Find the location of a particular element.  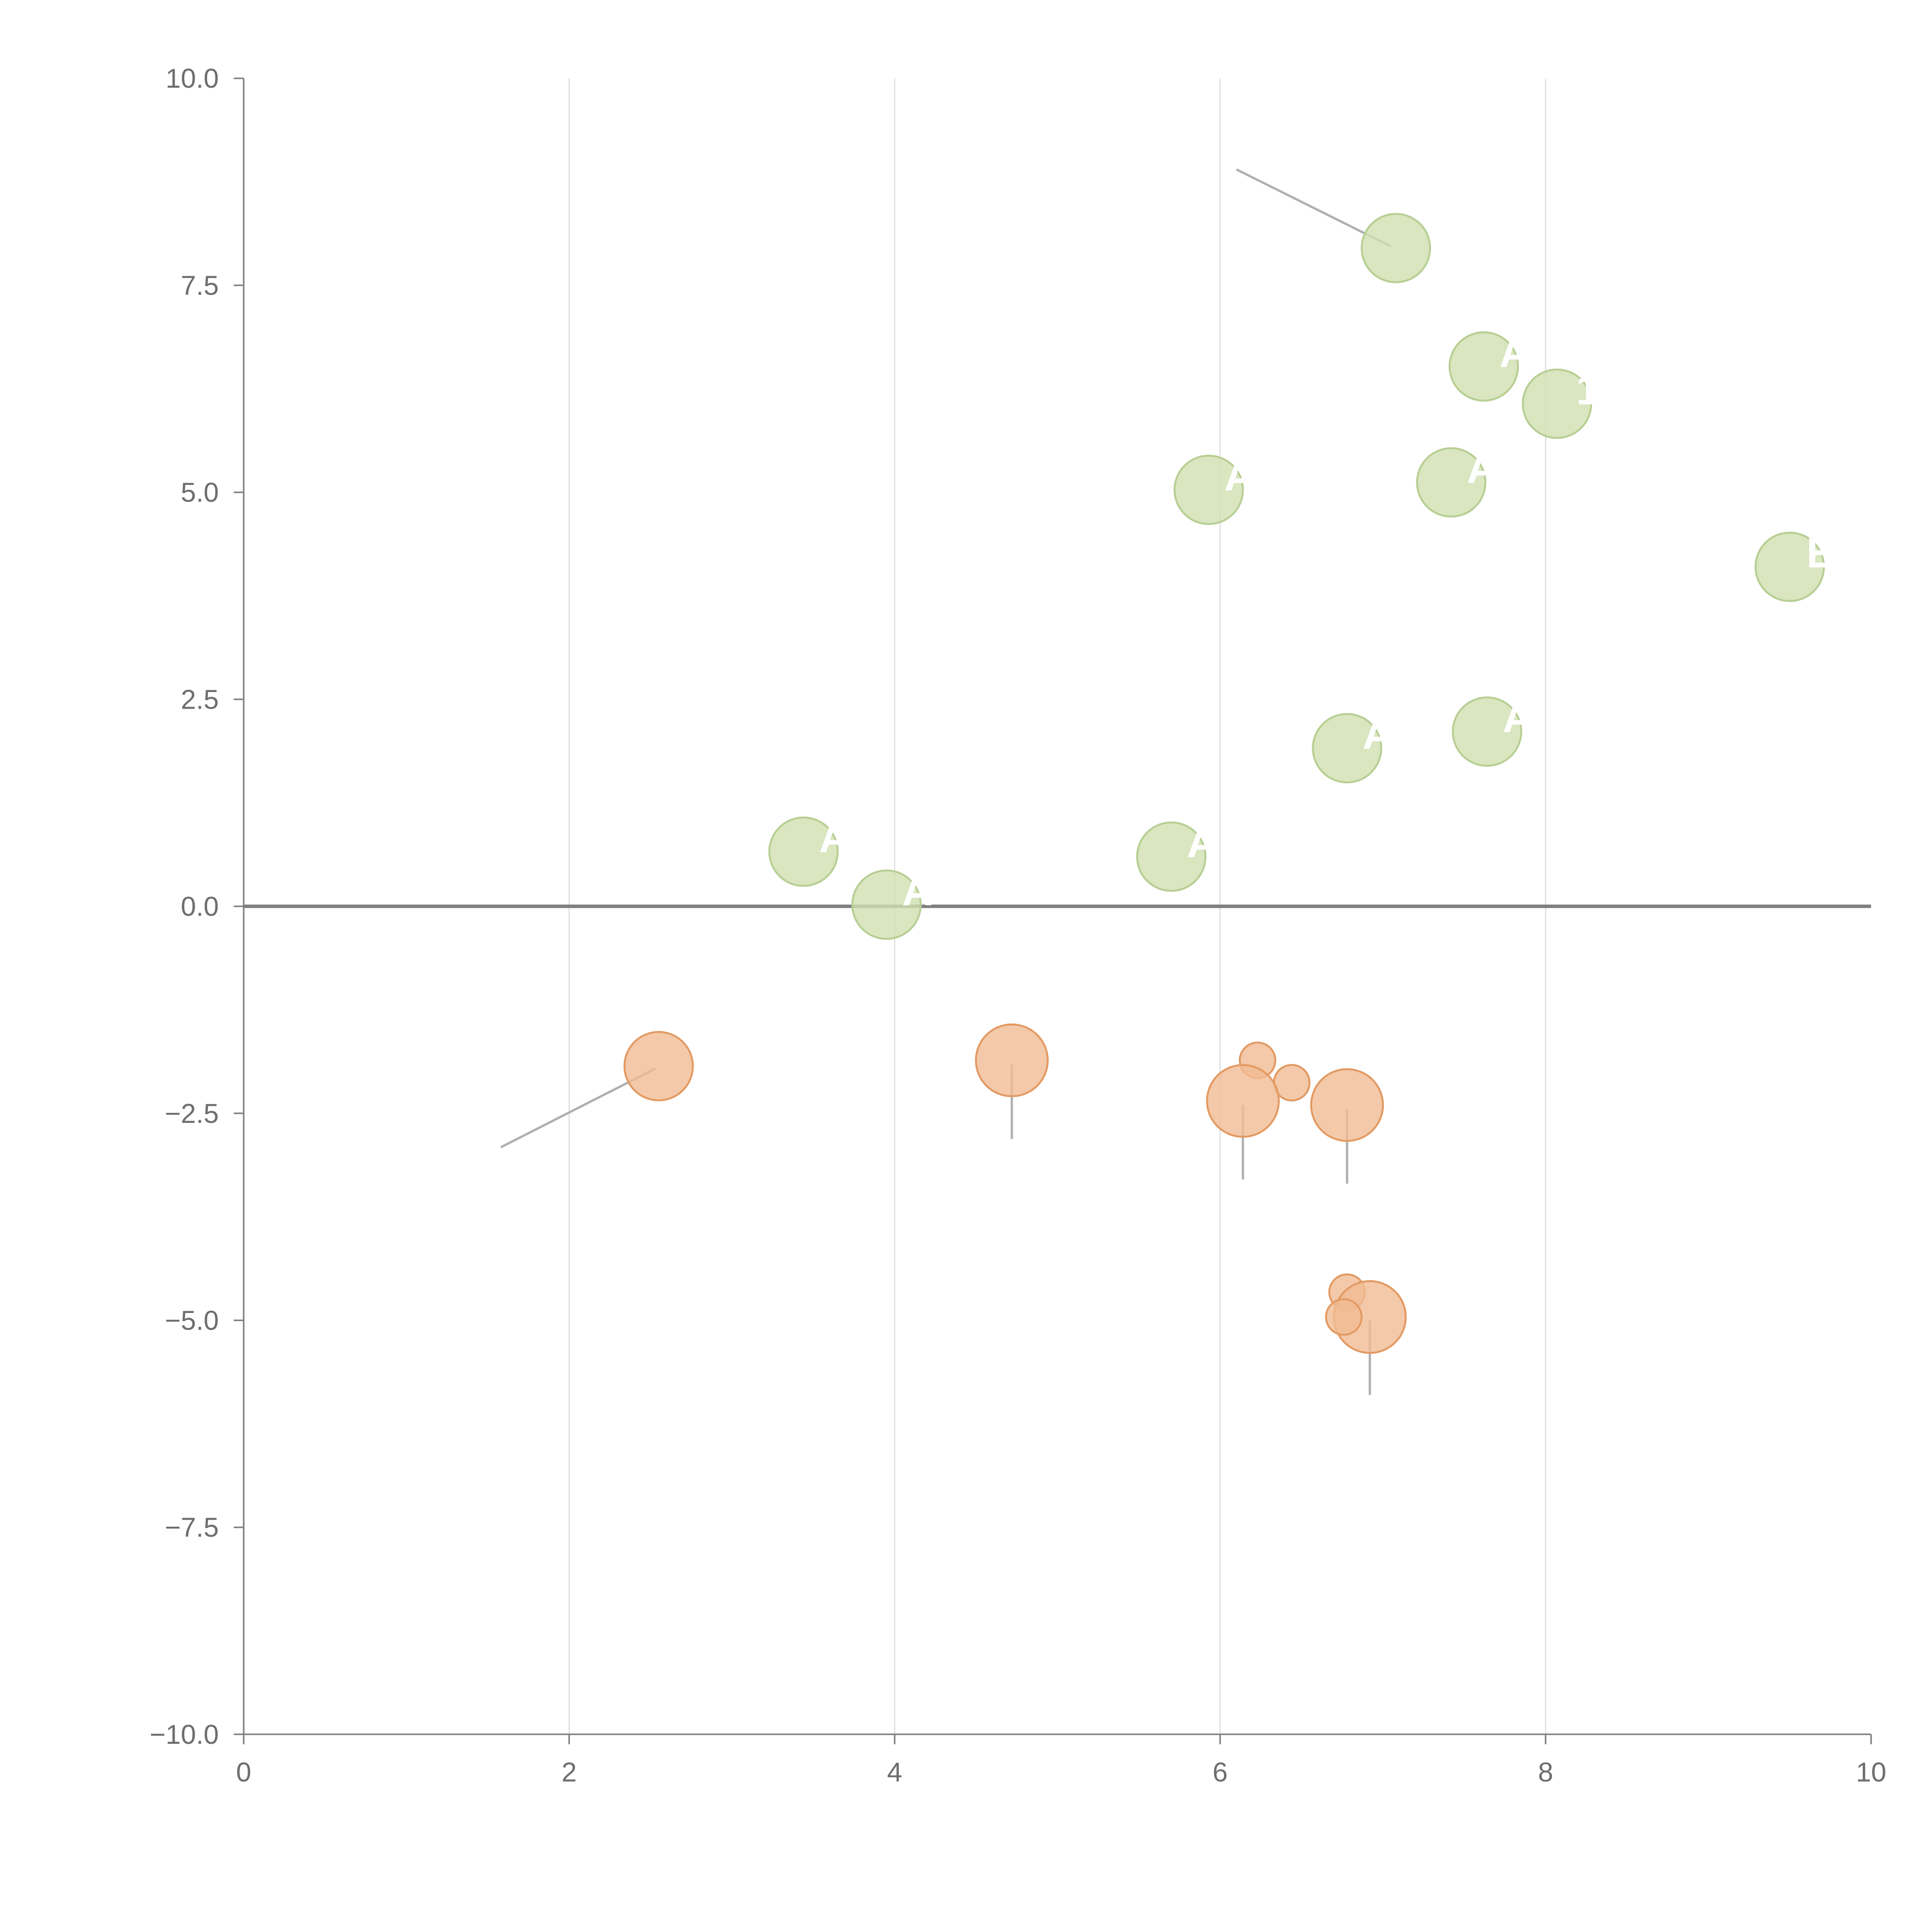

point-label: 1 is located at coordinates (1588, 390).